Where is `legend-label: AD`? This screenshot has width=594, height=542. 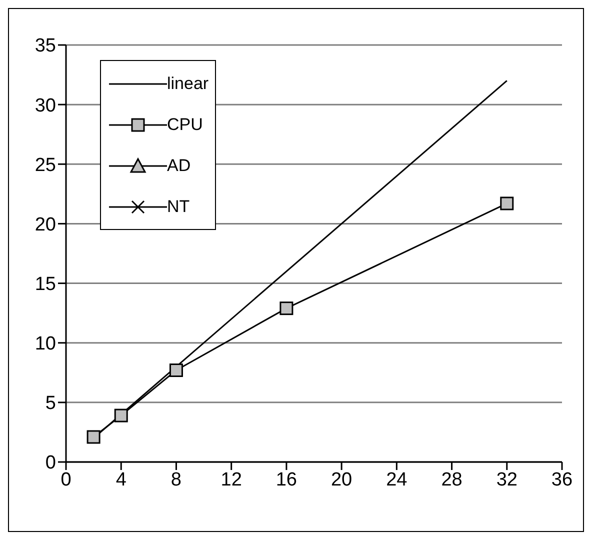 legend-label: AD is located at coordinates (179, 166).